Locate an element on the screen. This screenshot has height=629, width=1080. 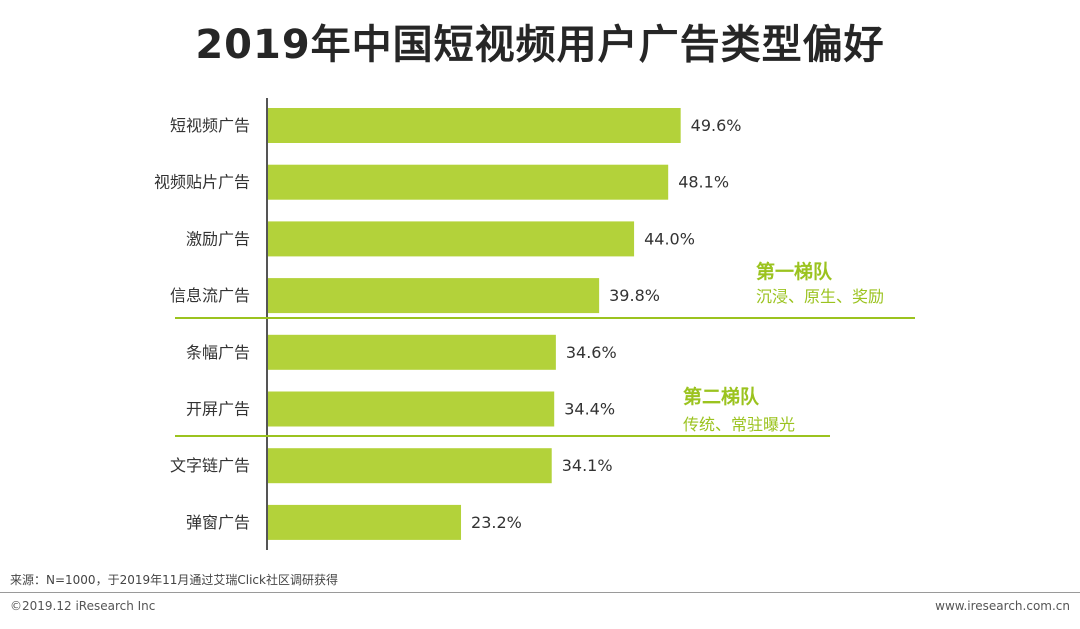
category-label-0: 短视频广告 is located at coordinates (210, 125).